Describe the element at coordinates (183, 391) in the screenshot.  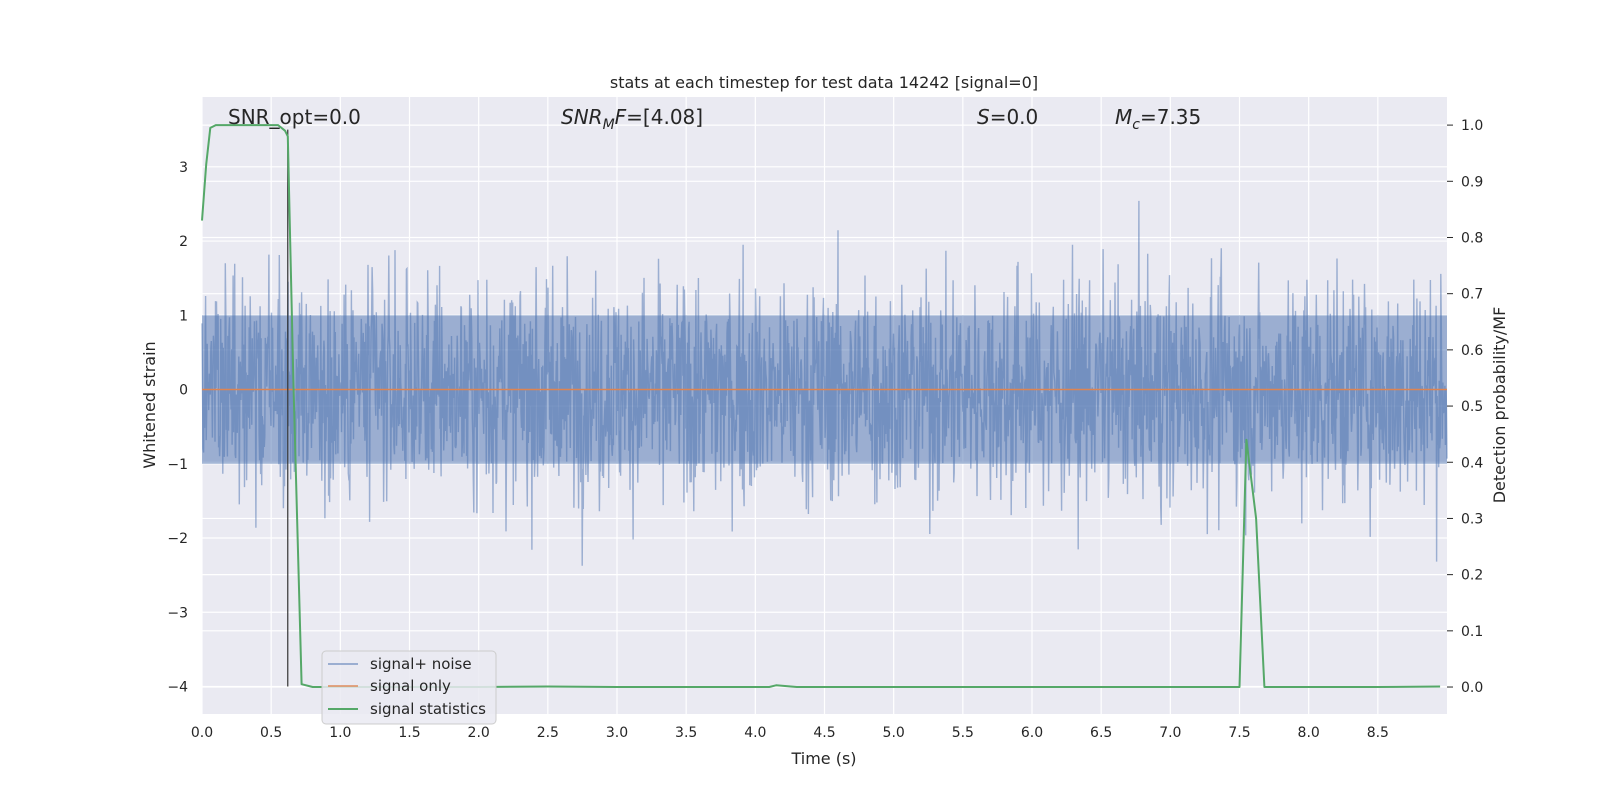
I see `y-tick-label-left: 0` at that location.